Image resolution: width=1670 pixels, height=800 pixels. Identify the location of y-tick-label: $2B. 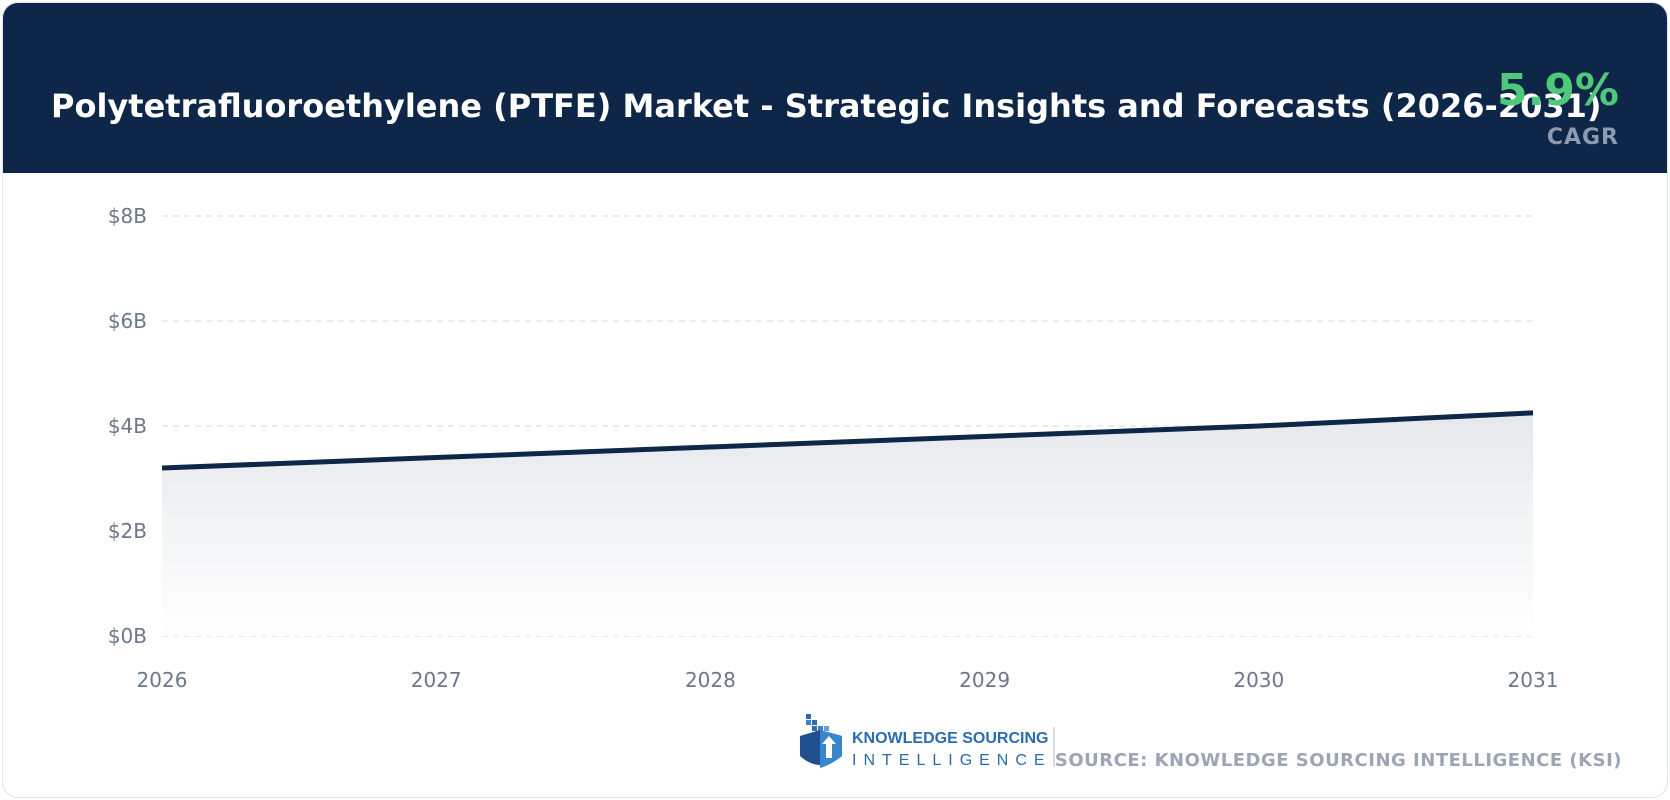
(127, 531).